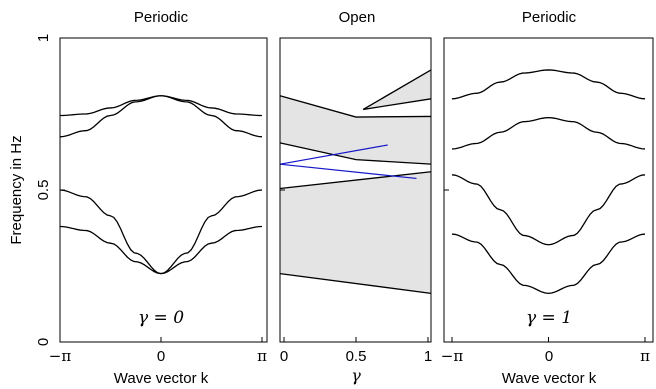 The height and width of the screenshot is (389, 656). I want to click on x-tick-label: 0.5, so click(356, 356).